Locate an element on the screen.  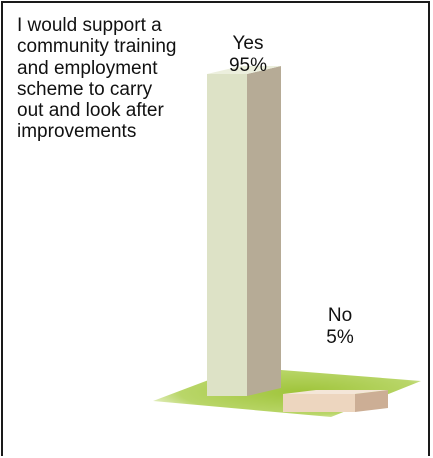
bar-yes-top is located at coordinates (244, 70).